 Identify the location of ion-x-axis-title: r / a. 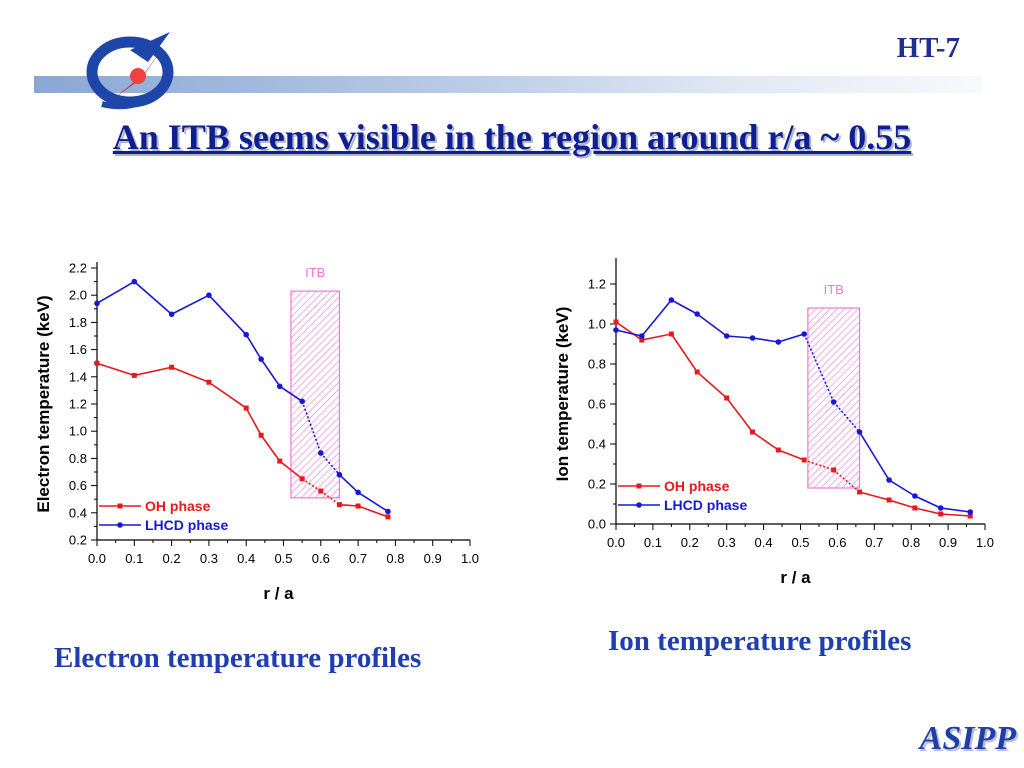
(795, 577).